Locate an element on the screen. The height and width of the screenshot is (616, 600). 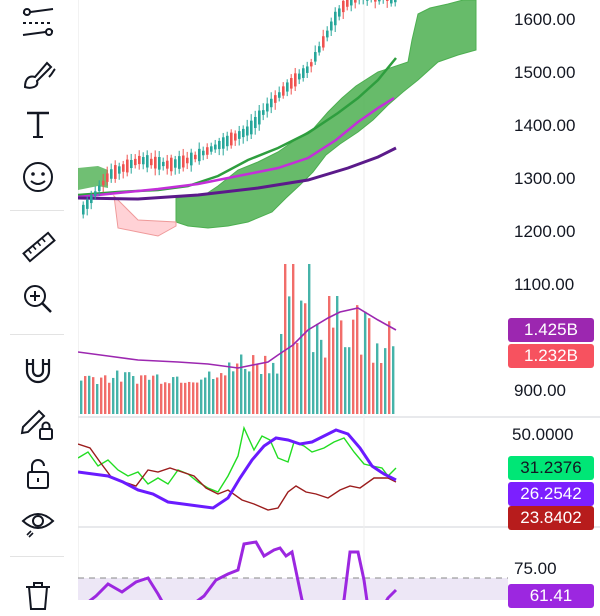
brush-tool is located at coordinates (38, 74).